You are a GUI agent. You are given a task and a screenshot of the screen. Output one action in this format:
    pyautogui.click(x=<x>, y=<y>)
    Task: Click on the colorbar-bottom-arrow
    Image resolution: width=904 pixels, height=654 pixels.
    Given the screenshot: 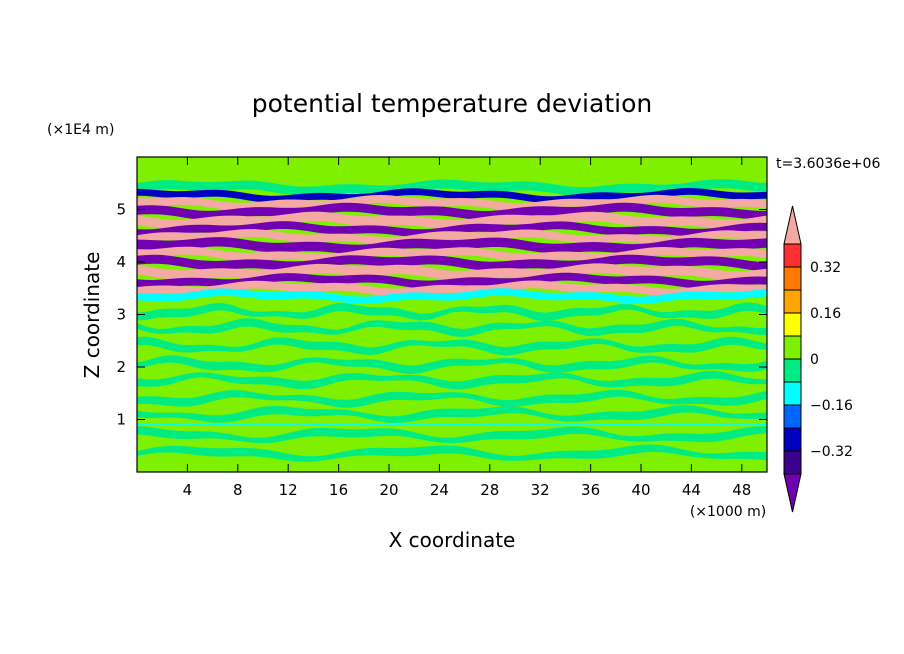 What is the action you would take?
    pyautogui.click(x=792, y=493)
    